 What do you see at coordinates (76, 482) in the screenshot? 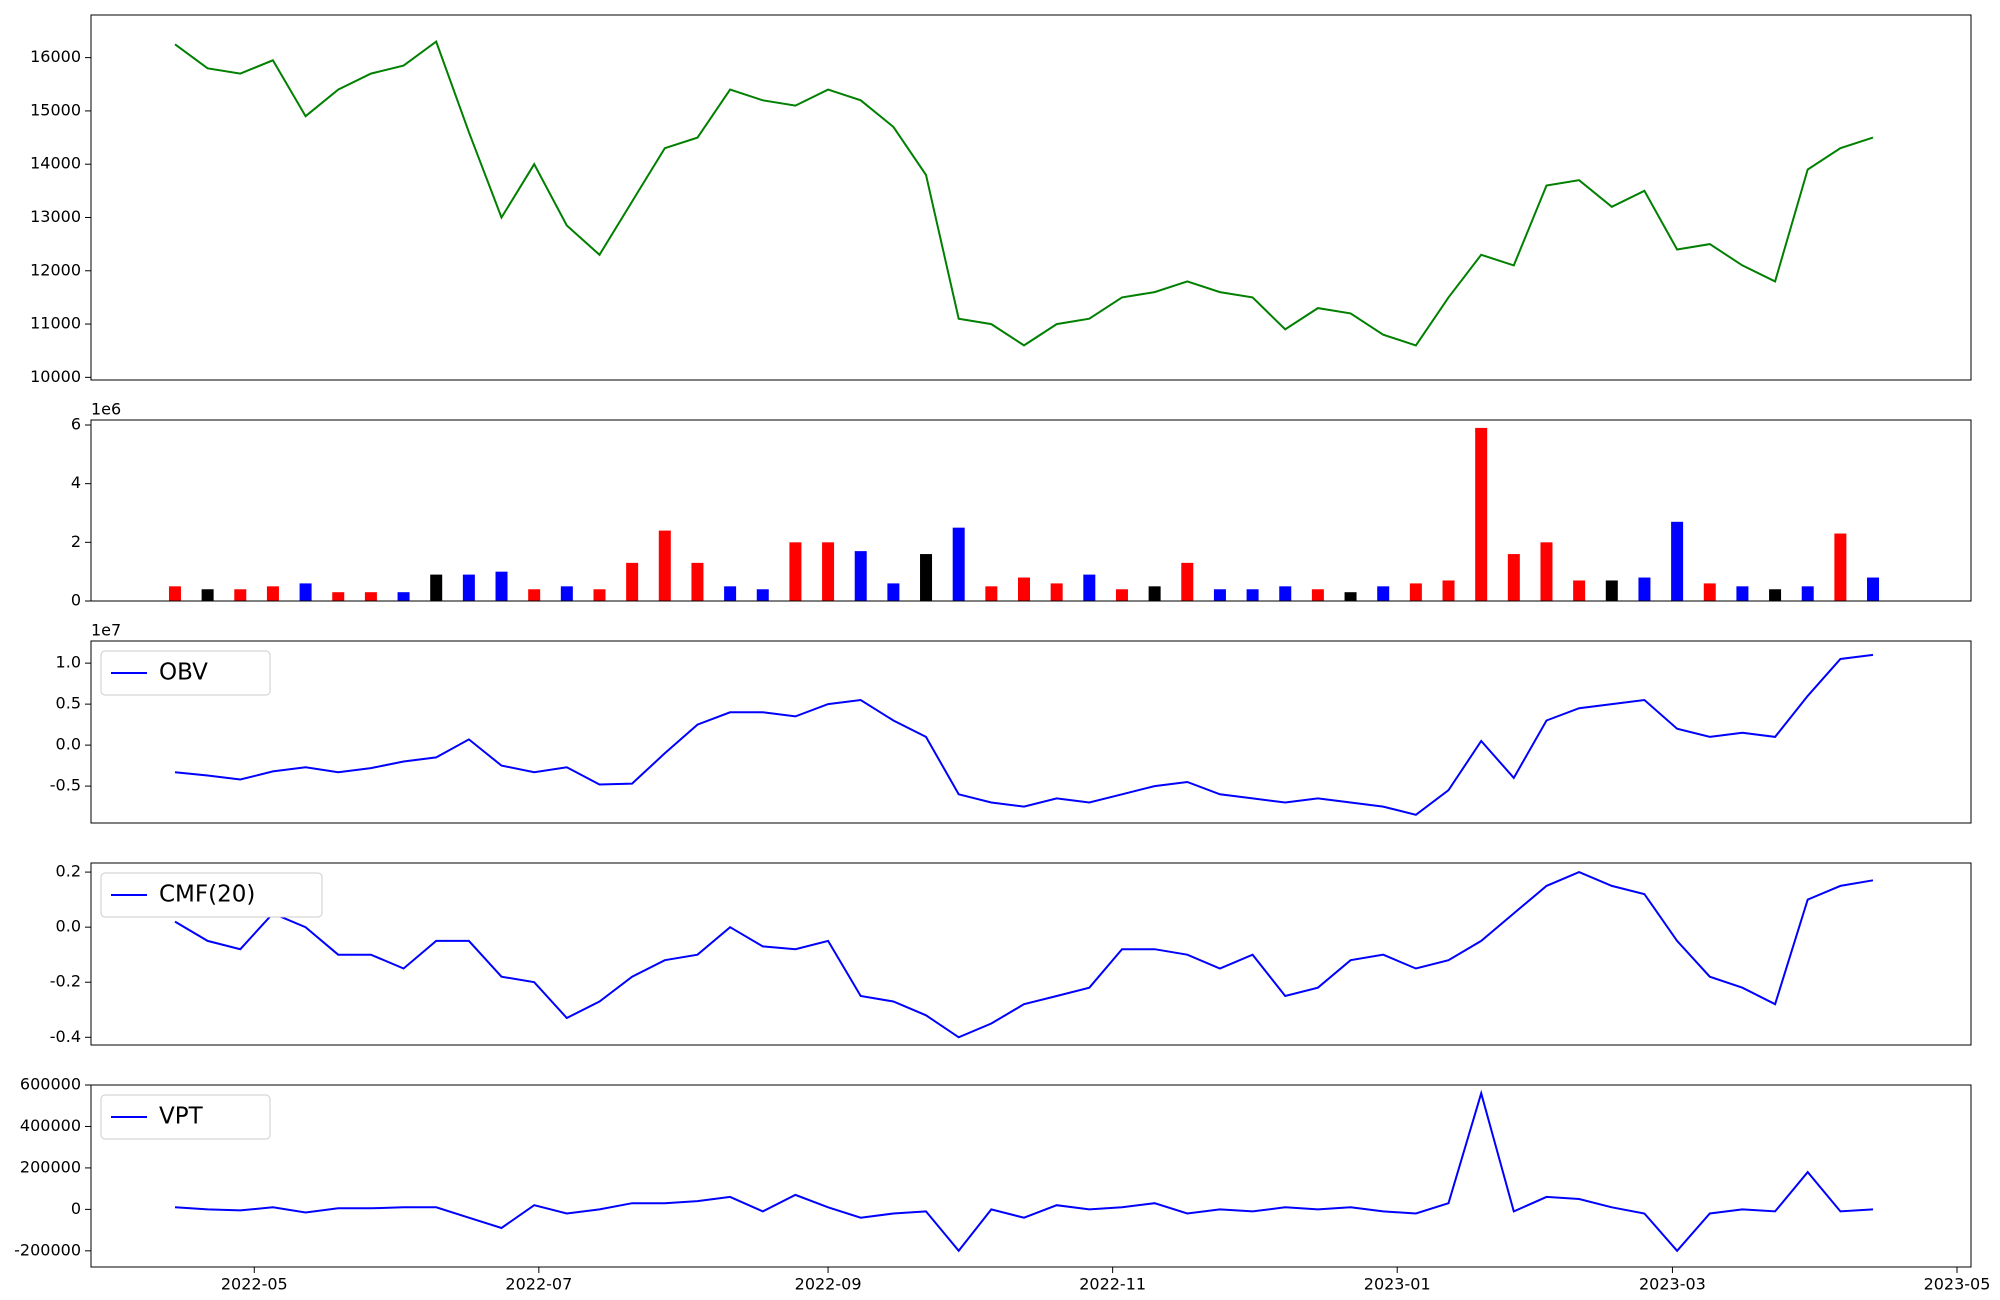
I see `y-tick-label: 4` at bounding box center [76, 482].